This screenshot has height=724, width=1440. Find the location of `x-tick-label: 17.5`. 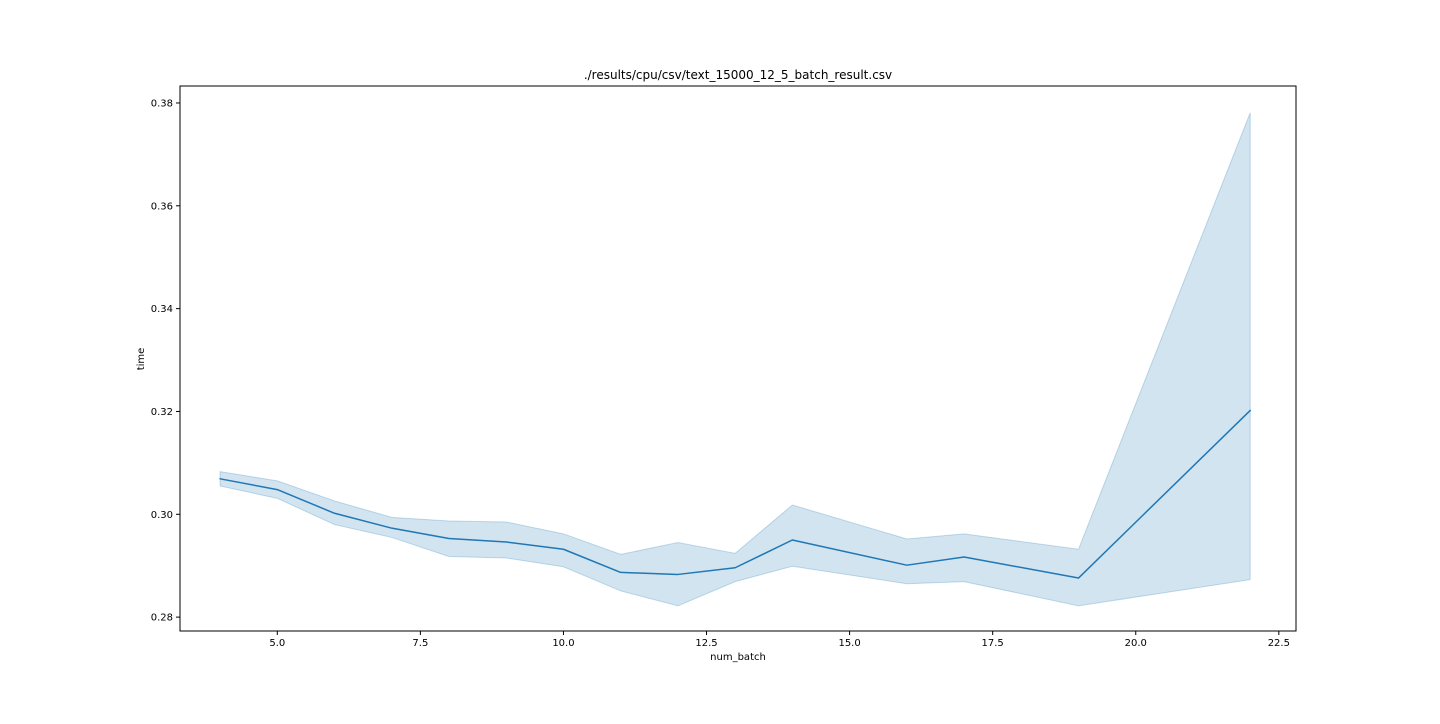

x-tick-label: 17.5 is located at coordinates (993, 643).